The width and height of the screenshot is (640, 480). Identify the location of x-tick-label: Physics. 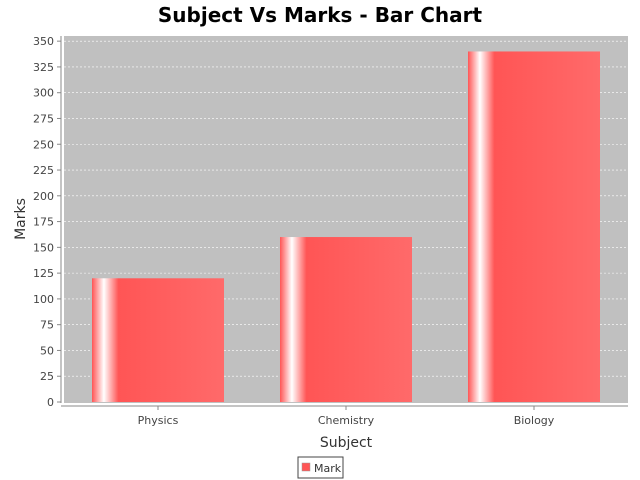
(158, 420).